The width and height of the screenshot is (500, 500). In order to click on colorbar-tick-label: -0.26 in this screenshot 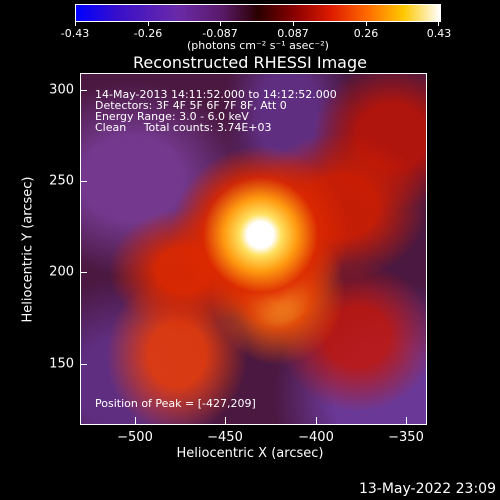, I will do `click(148, 33)`.